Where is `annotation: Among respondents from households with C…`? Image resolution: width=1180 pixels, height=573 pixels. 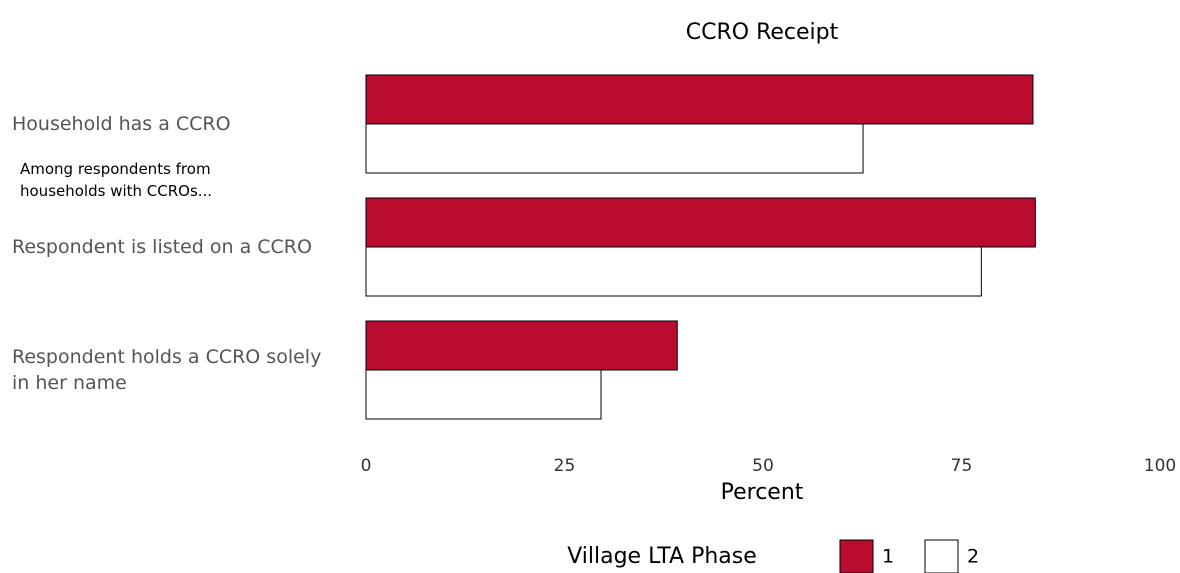 annotation: Among respondents from households with C… is located at coordinates (116, 180).